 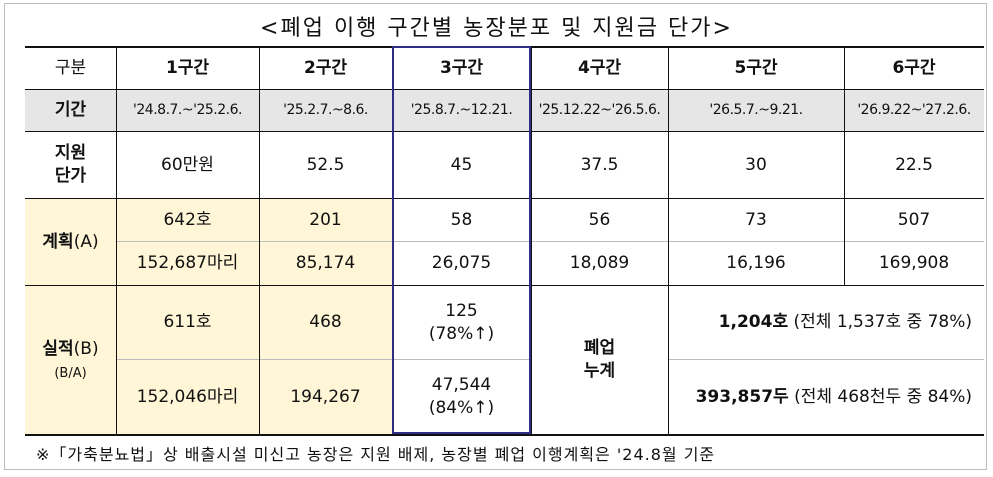 I want to click on header-divider, so click(x=504, y=89).